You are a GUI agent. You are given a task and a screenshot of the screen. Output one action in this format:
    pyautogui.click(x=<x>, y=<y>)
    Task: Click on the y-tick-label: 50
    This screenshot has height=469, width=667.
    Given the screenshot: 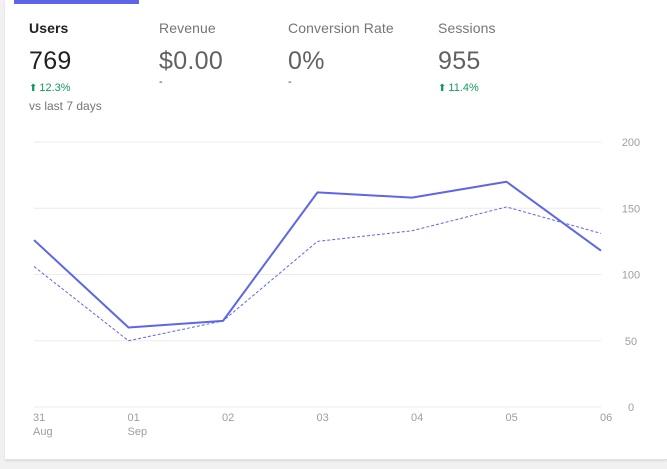 What is the action you would take?
    pyautogui.click(x=631, y=342)
    